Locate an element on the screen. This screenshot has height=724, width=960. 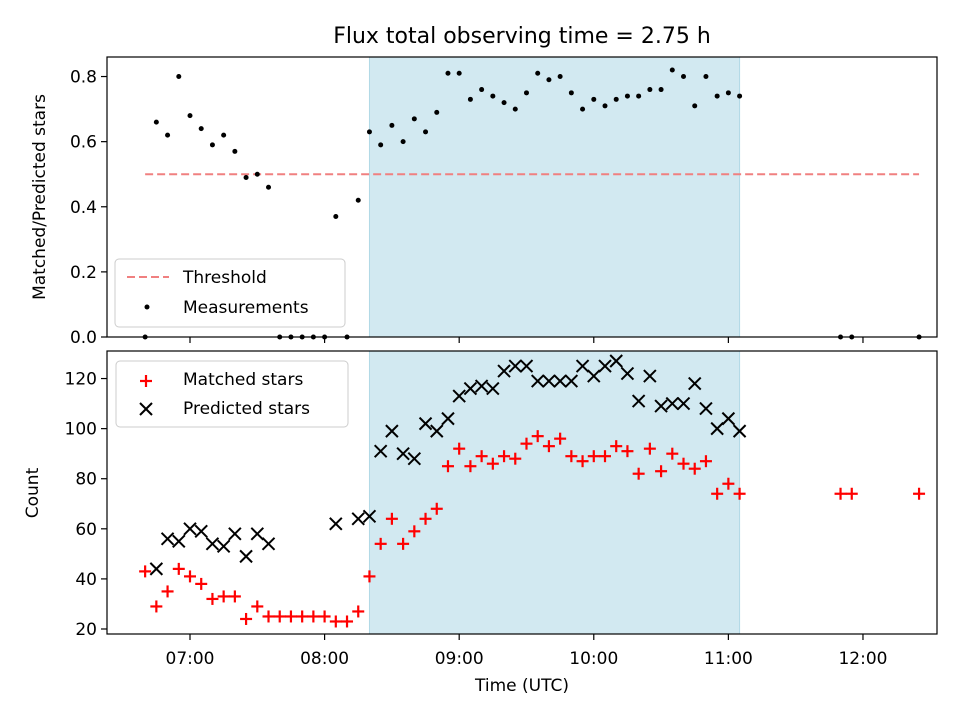
top-y-tick-label: 0.2 is located at coordinates (83, 273).